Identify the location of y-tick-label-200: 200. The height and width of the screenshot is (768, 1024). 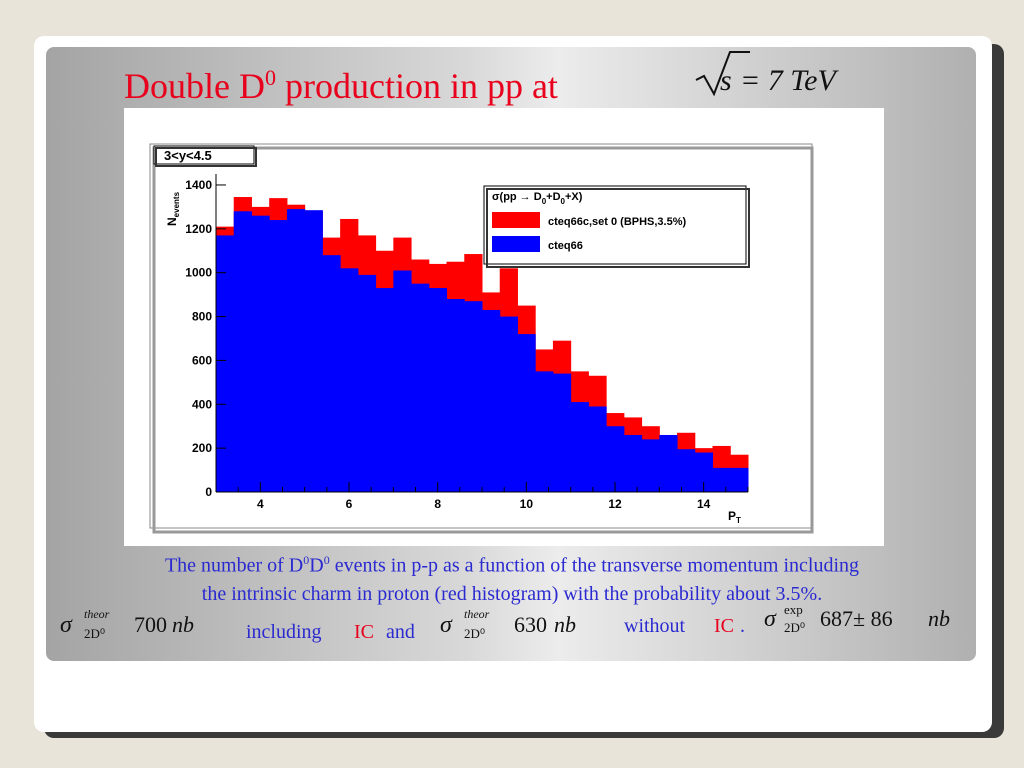
(202, 448).